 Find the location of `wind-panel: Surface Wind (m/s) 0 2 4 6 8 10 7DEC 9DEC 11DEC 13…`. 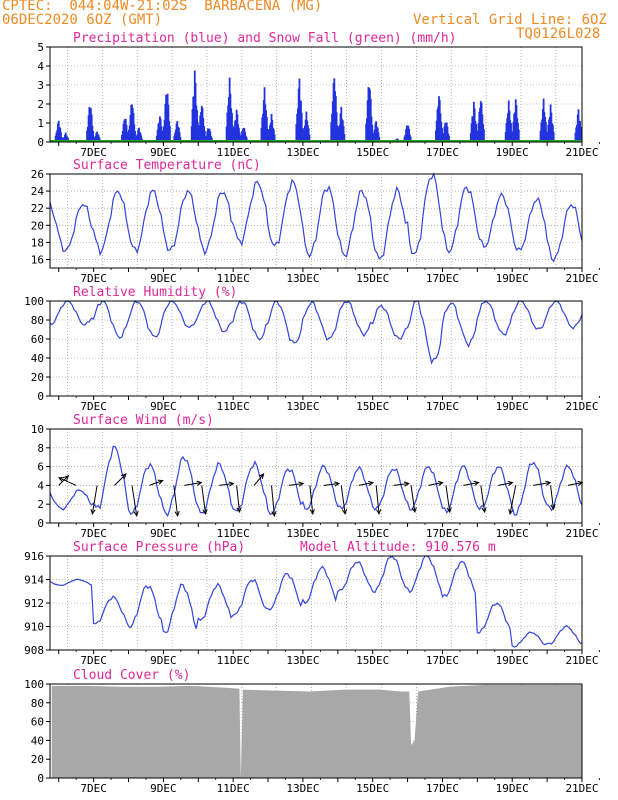

wind-panel: Surface Wind (m/s) 0 2 4 6 8 10 7DEC 9DEC 11DEC 13… is located at coordinates (315, 476).